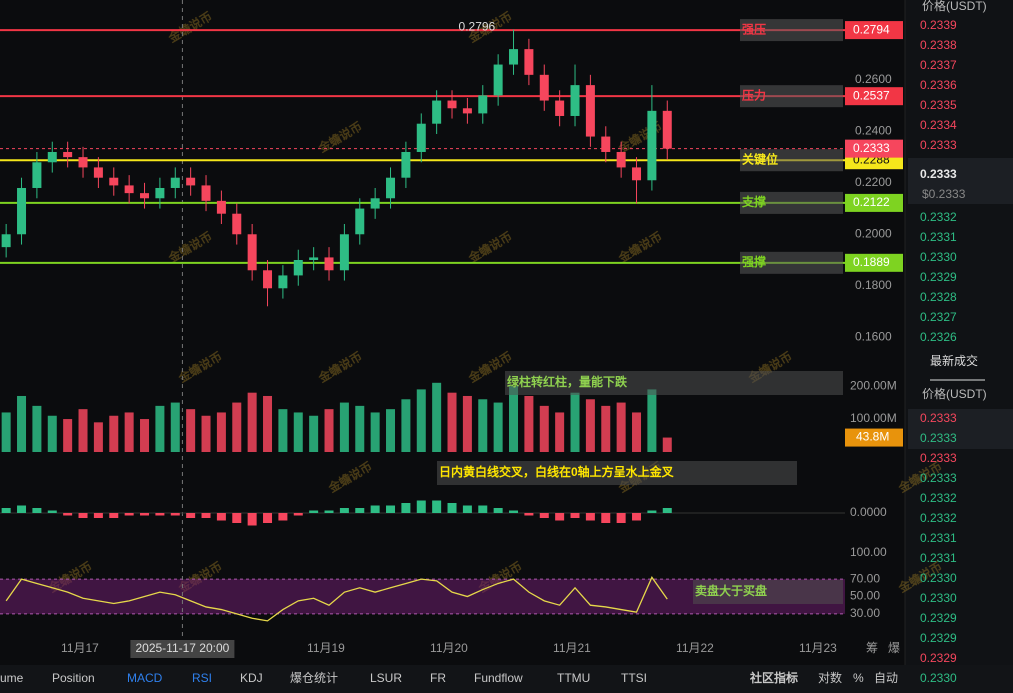 This screenshot has width=1013, height=693. Describe the element at coordinates (145, 678) in the screenshot. I see `toolbar-item: MACD` at that location.